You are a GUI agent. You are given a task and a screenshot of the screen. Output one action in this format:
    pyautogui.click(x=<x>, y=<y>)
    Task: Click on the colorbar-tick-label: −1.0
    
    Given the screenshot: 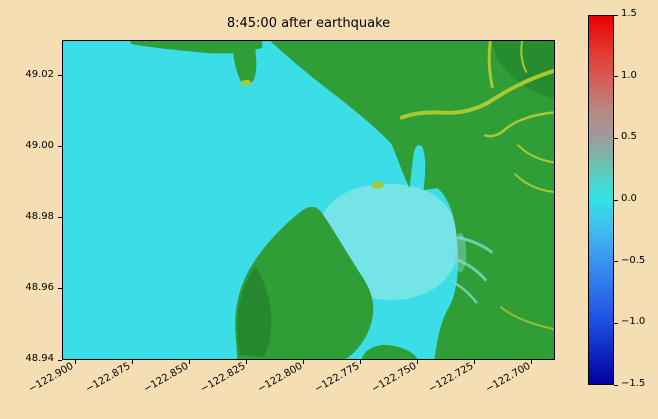 What is the action you would take?
    pyautogui.click(x=633, y=322)
    